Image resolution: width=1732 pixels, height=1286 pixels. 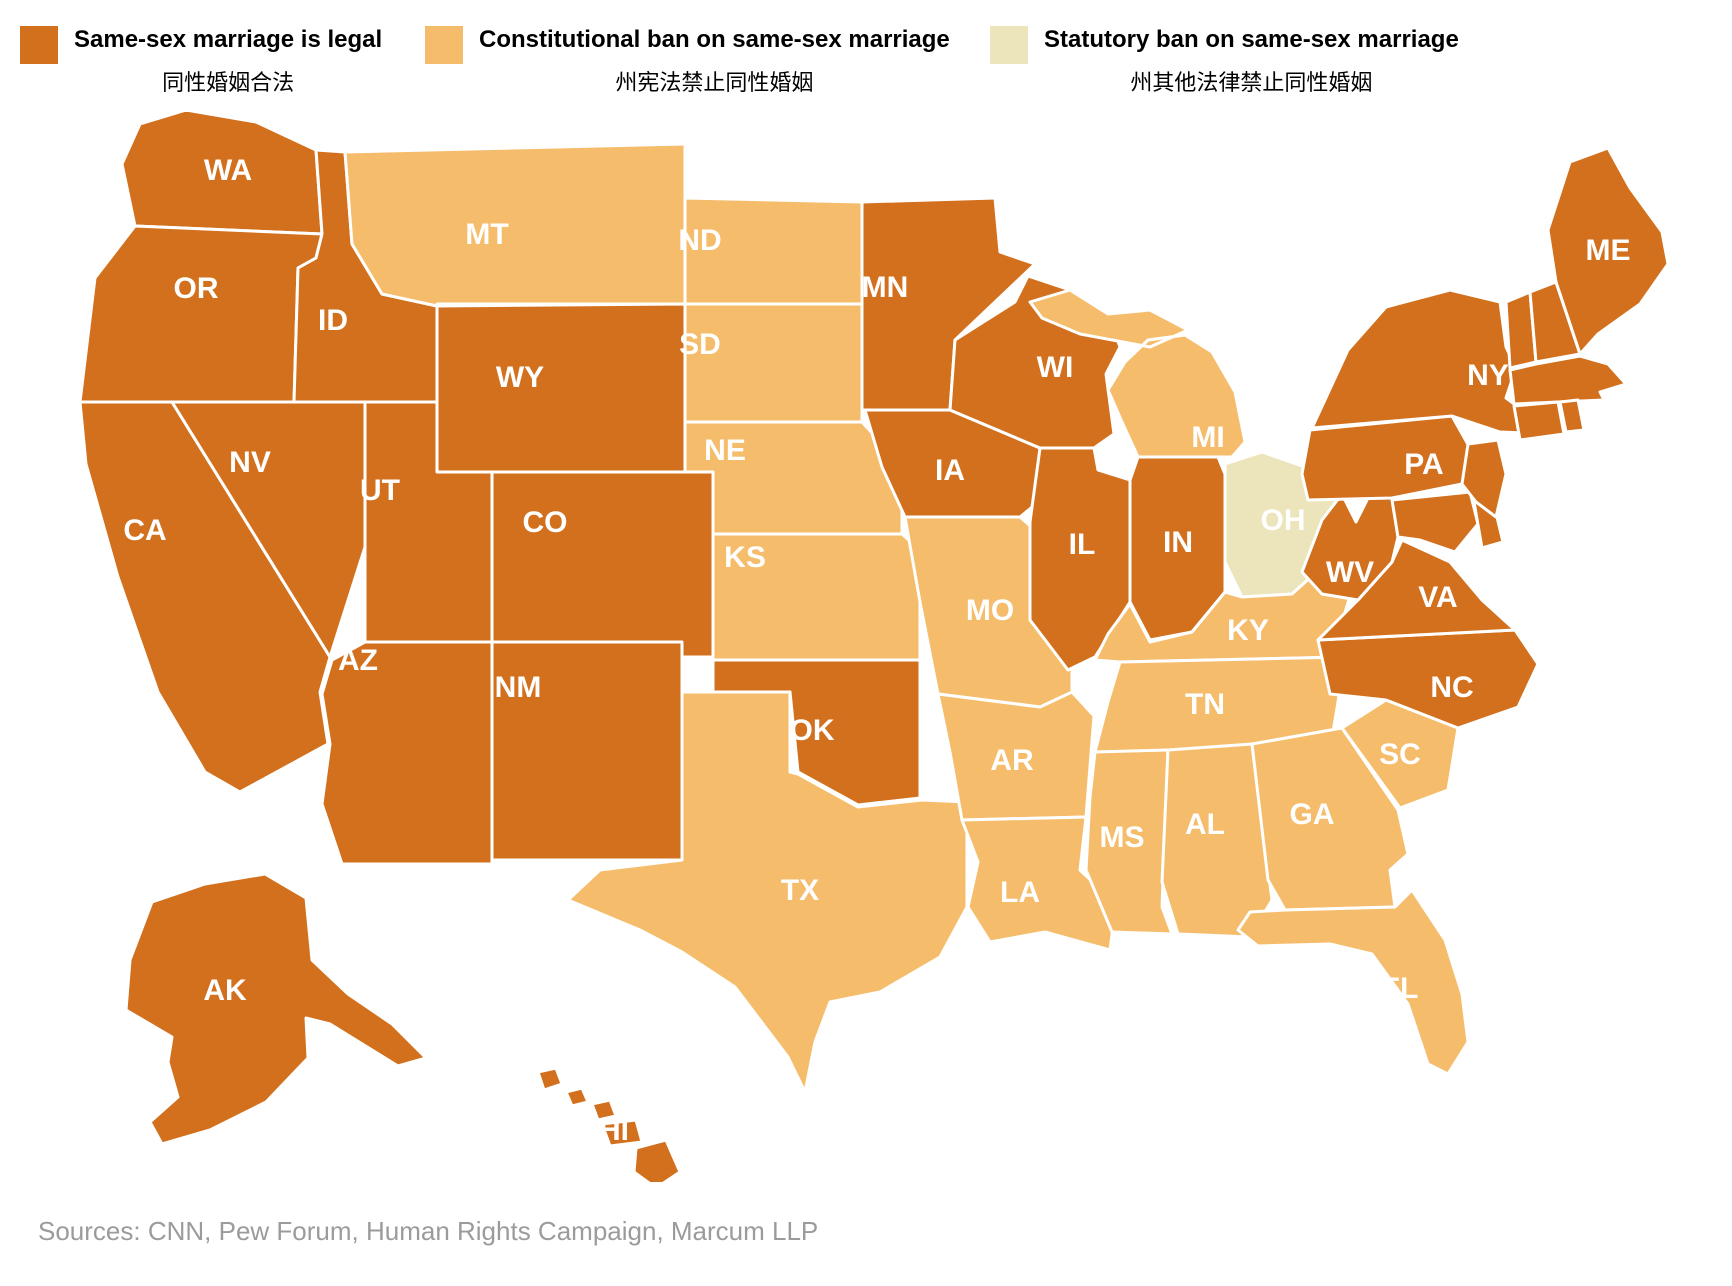 I want to click on state-label-ut: UT, so click(x=380, y=490).